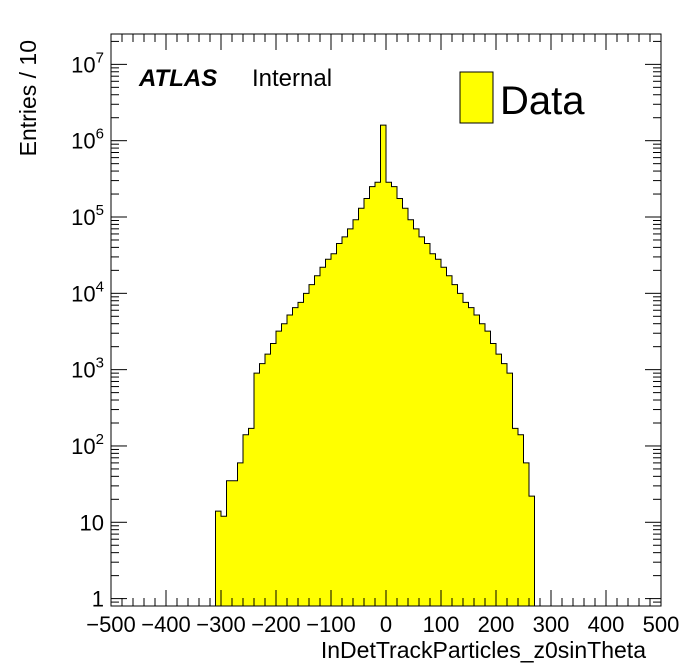 The height and width of the screenshot is (672, 696). What do you see at coordinates (276, 624) in the screenshot?
I see `x-tick-label: −200` at bounding box center [276, 624].